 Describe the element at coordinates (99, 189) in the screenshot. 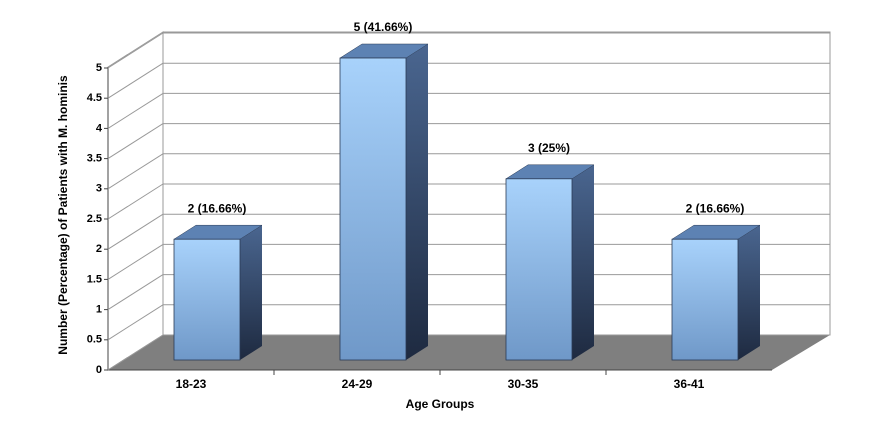

I see `y-tick-label: 3` at that location.